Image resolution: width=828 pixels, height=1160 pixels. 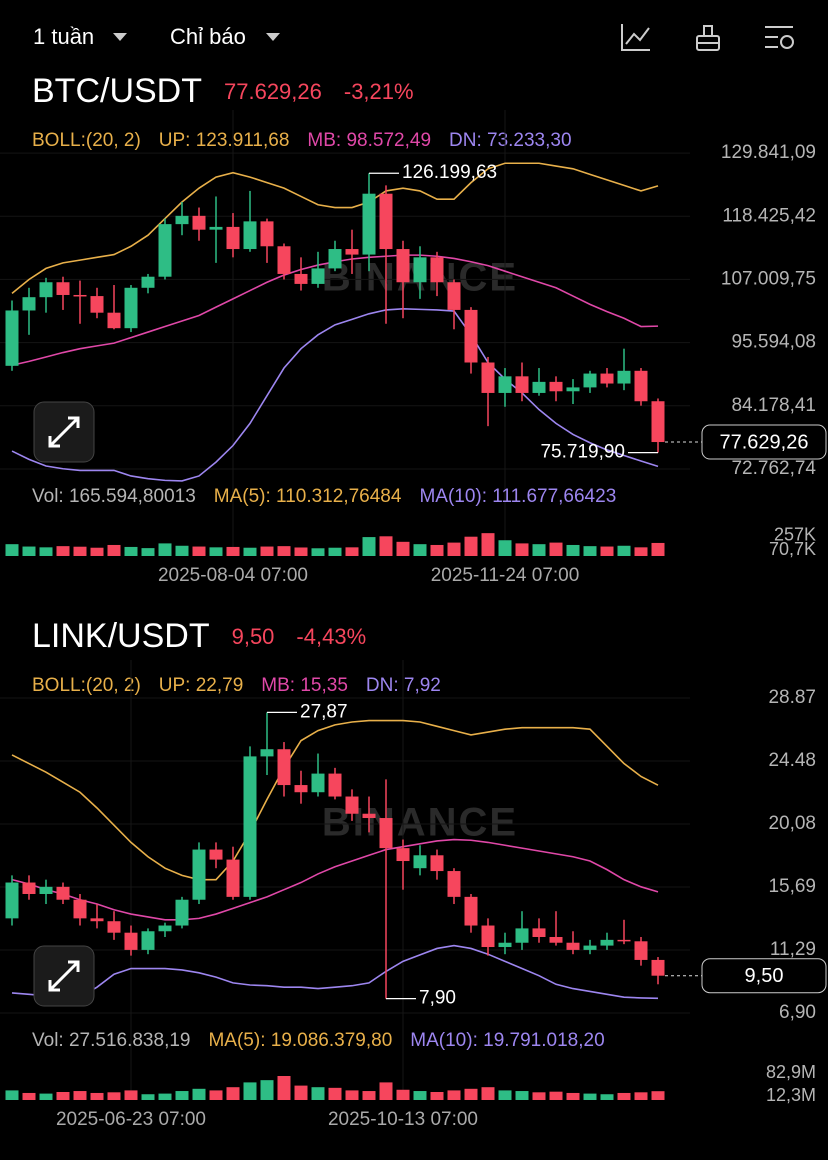 I want to click on date-label: 2025-06-23 07:00, so click(x=131, y=1119).